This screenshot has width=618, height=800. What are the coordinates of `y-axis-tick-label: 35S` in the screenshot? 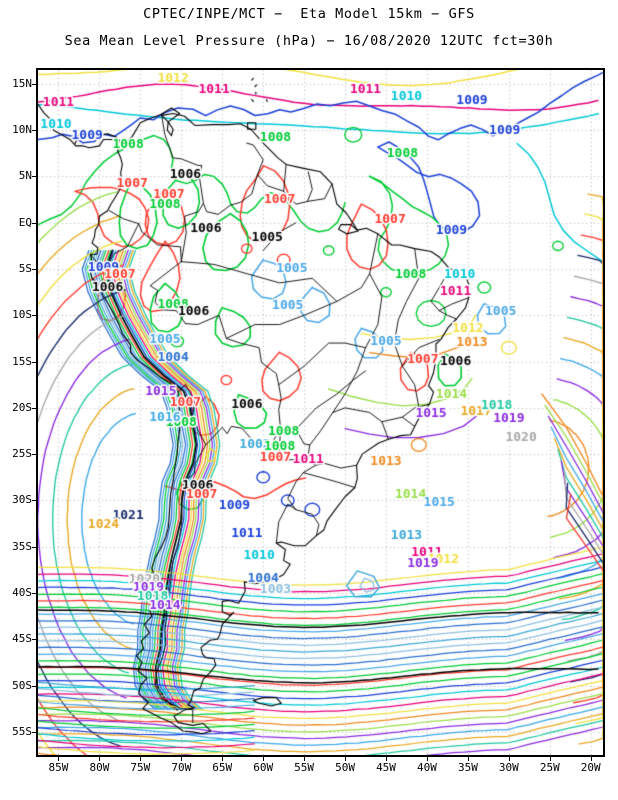 It's located at (22, 546).